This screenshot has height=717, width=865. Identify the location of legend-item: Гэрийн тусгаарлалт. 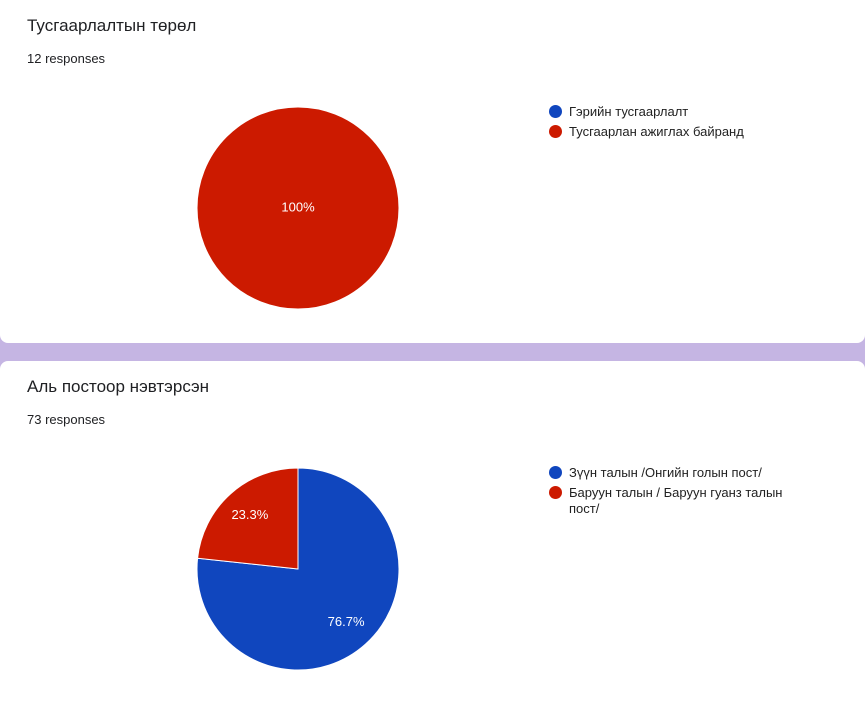
(679, 112).